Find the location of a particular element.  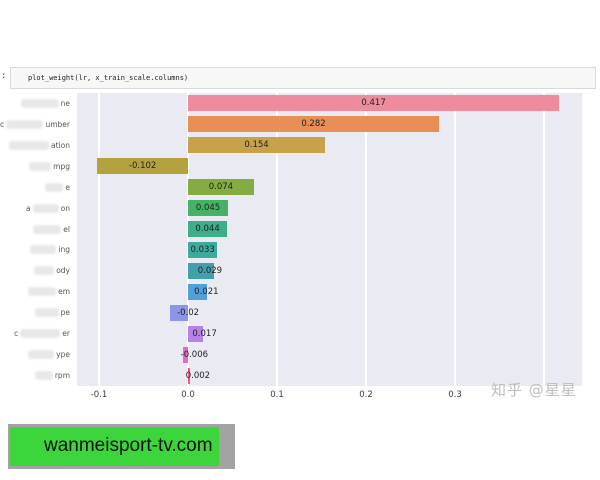

bar-value-label: 0.045 is located at coordinates (208, 208).